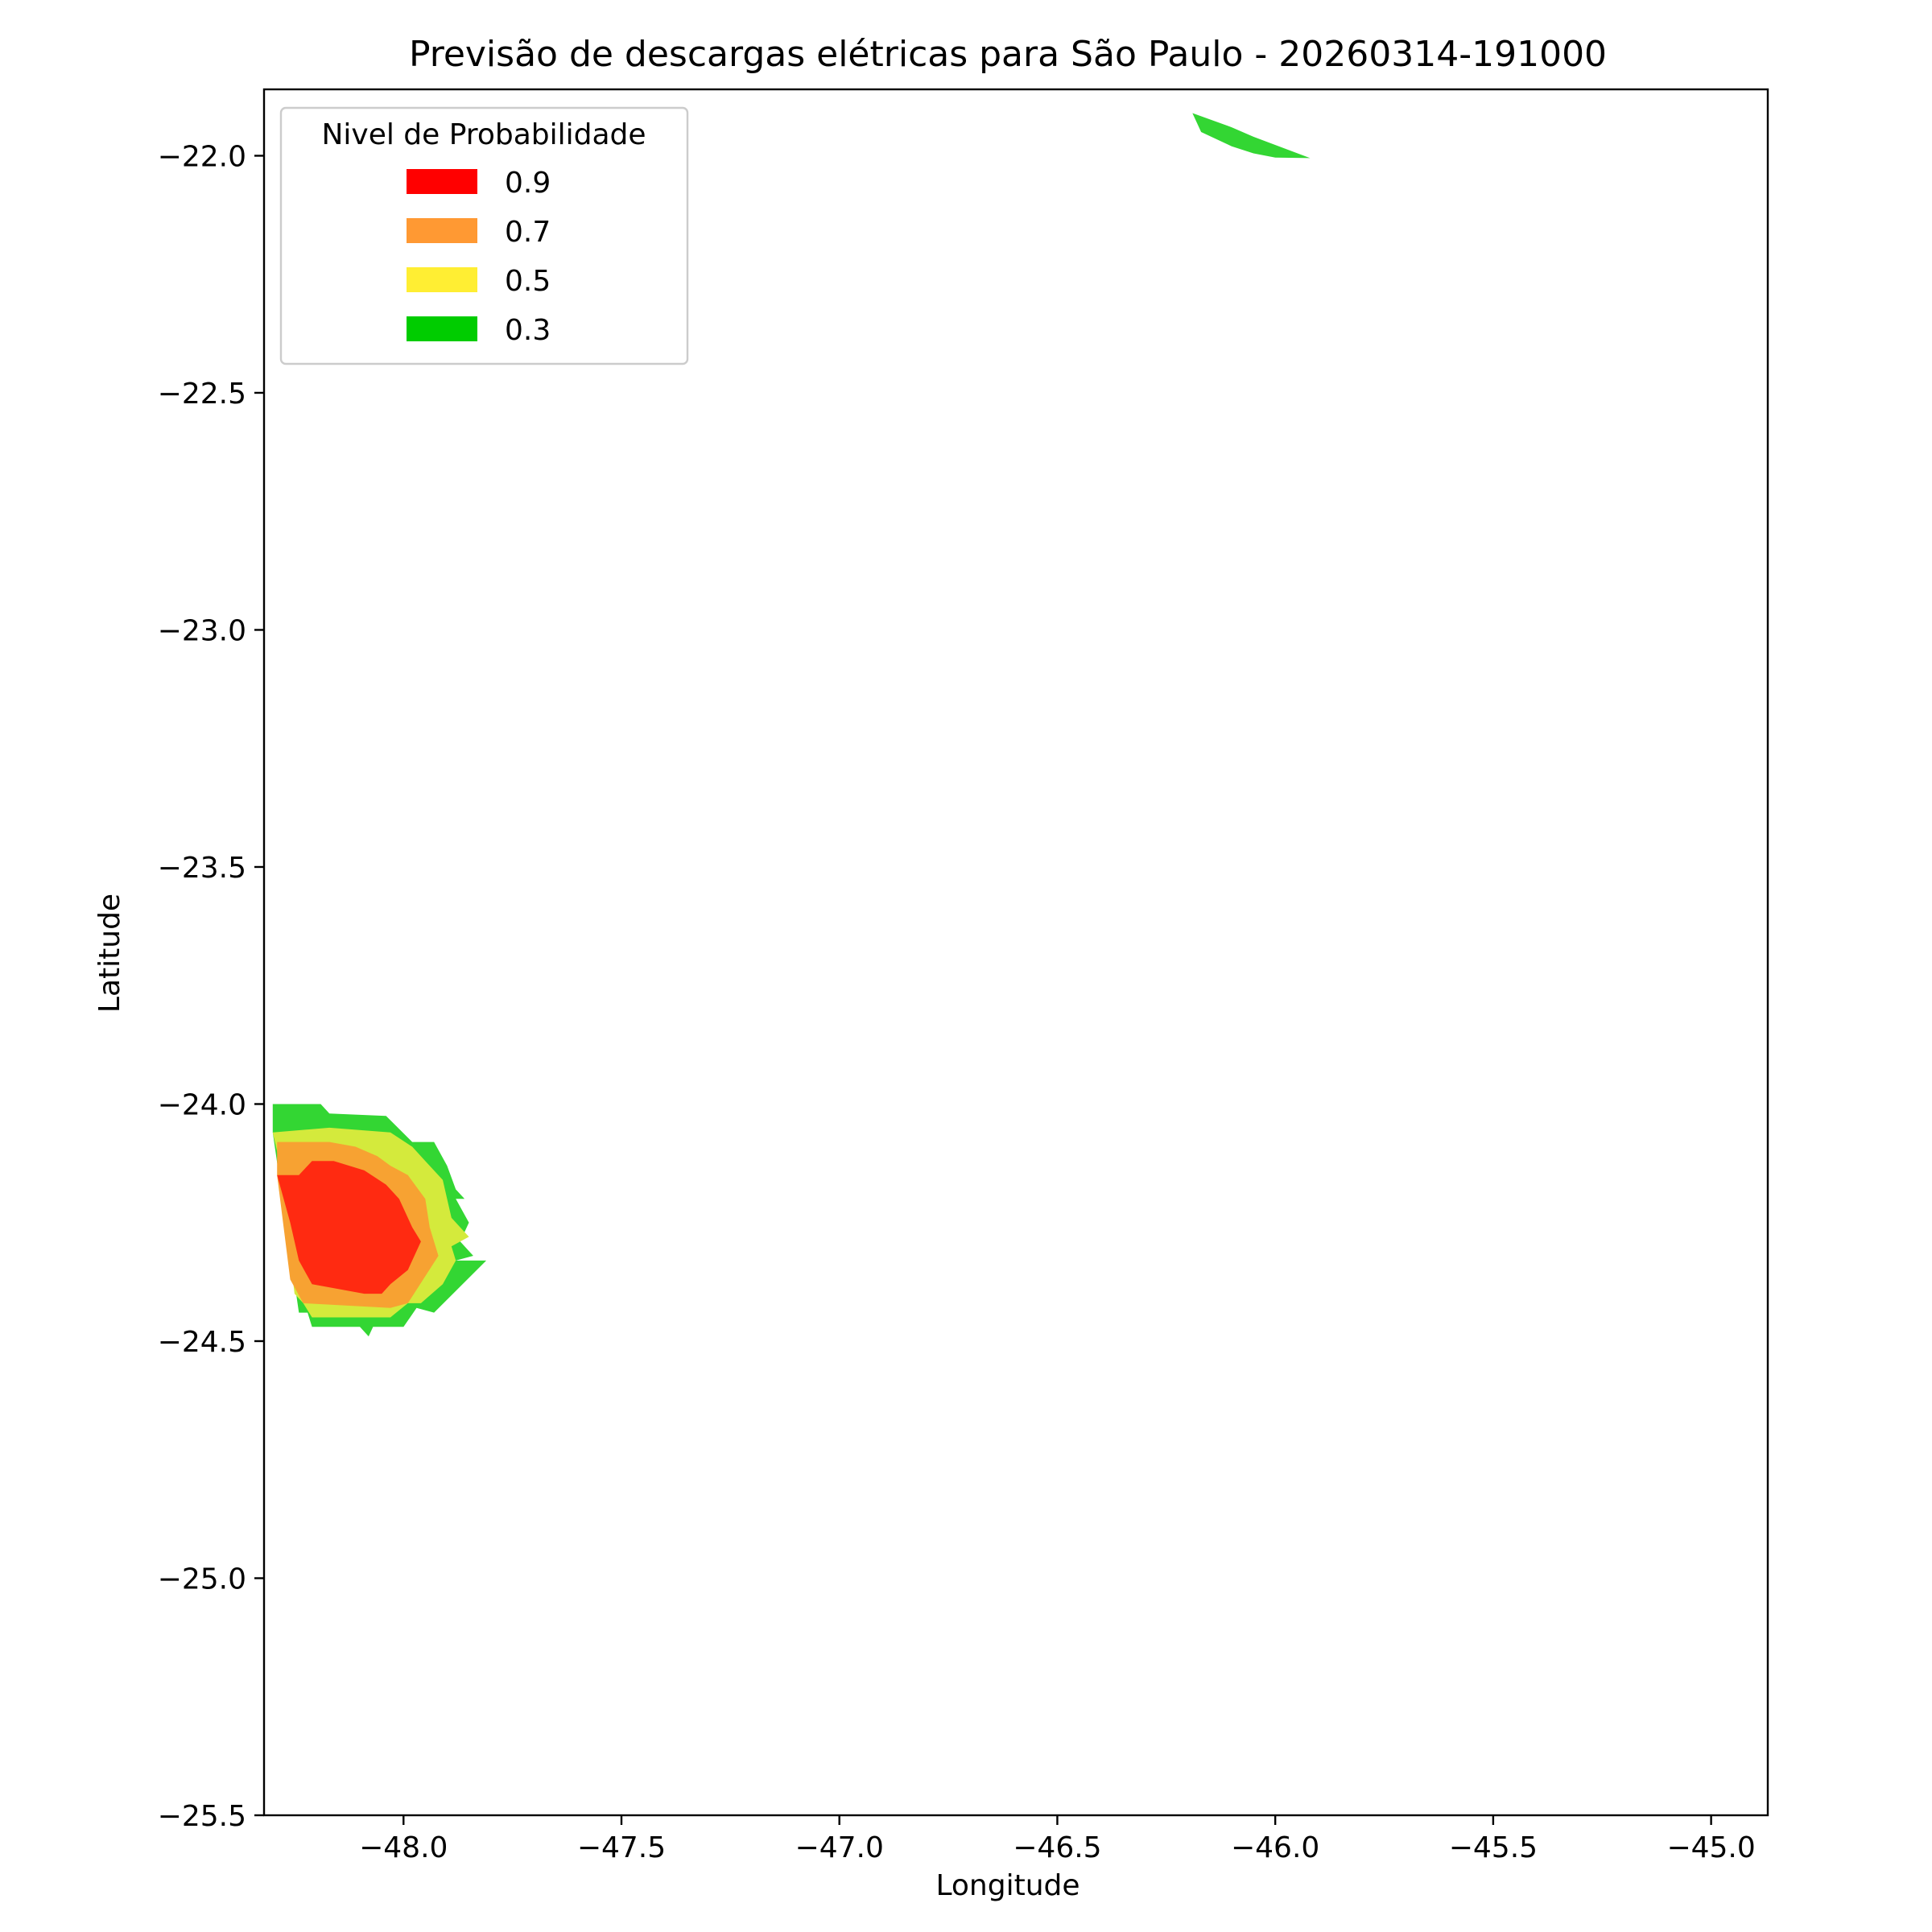  I want to click on x-tick-label: −46.0, so click(1275, 1848).